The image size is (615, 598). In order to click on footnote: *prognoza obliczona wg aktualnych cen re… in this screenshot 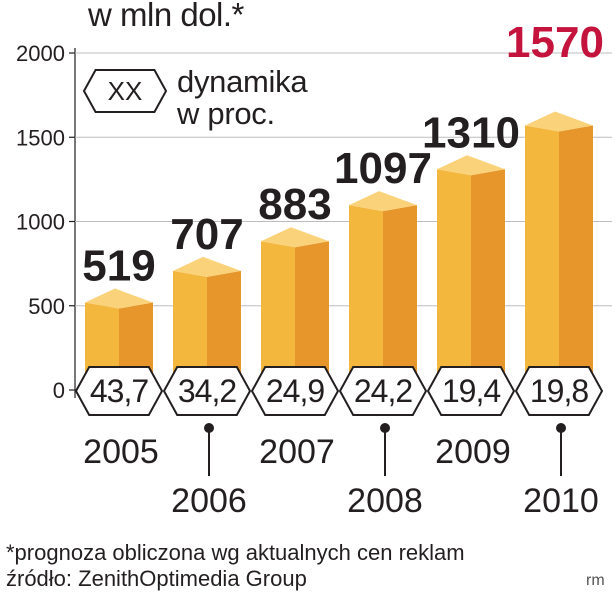, I will do `click(235, 552)`.